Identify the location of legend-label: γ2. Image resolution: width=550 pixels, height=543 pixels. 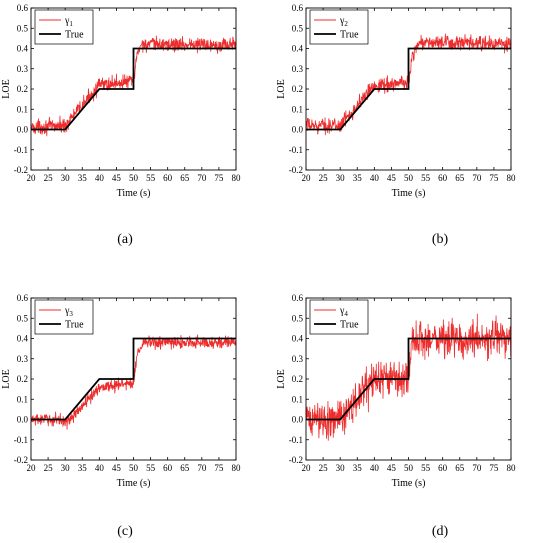
(343, 22).